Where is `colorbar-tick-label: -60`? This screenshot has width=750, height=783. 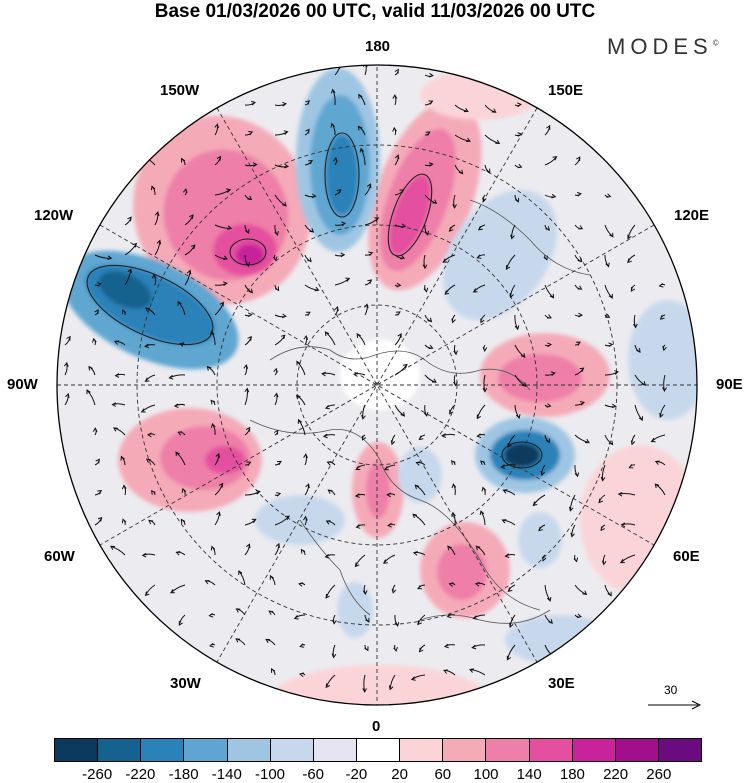
colorbar-tick-label: -60 is located at coordinates (313, 774).